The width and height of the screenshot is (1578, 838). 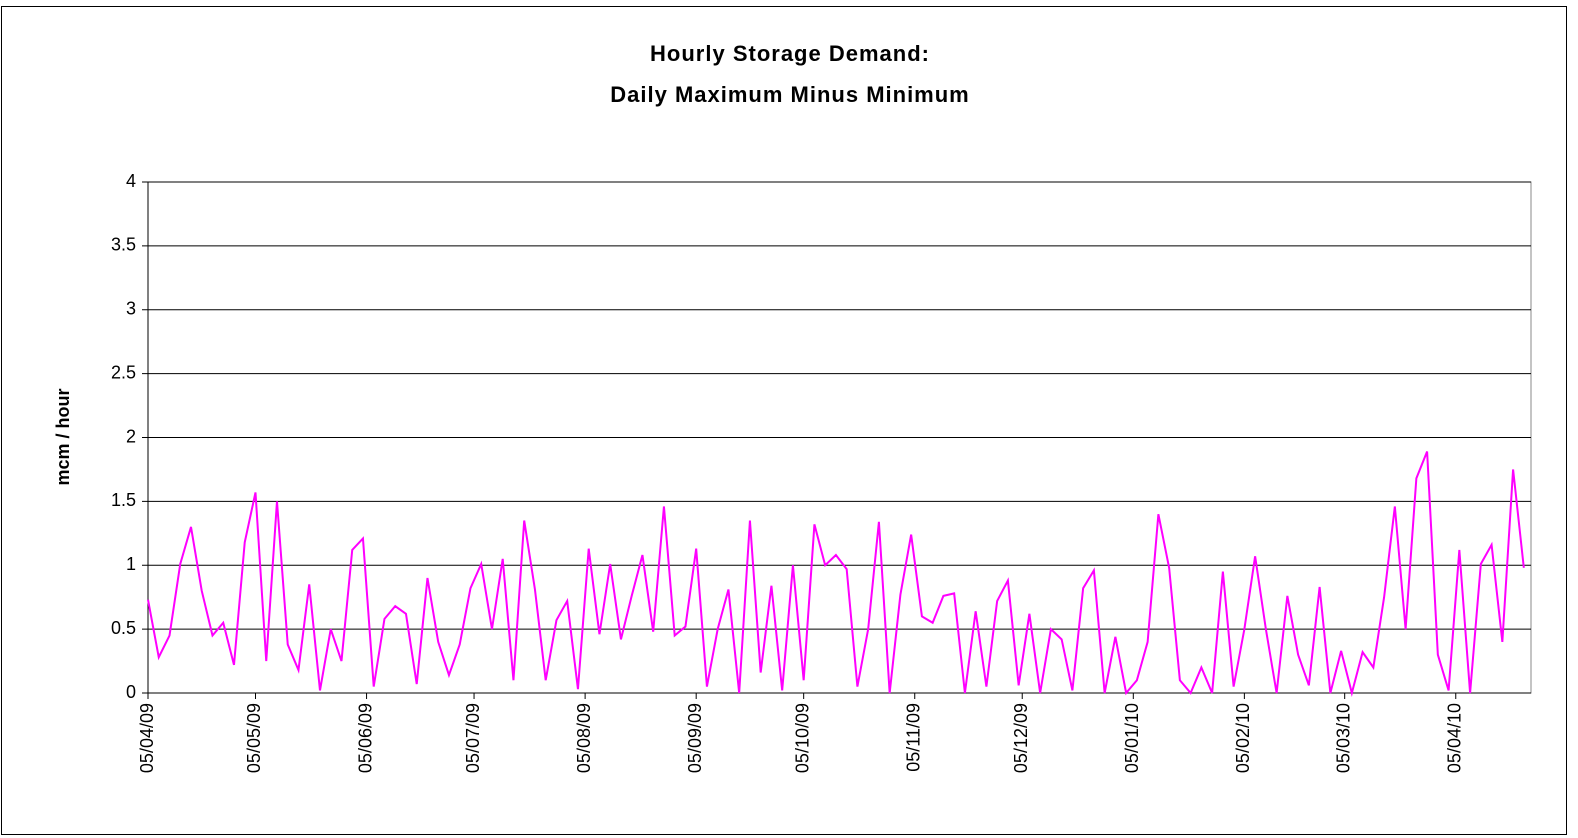 I want to click on y-tick-label: 1.5, so click(x=123, y=500).